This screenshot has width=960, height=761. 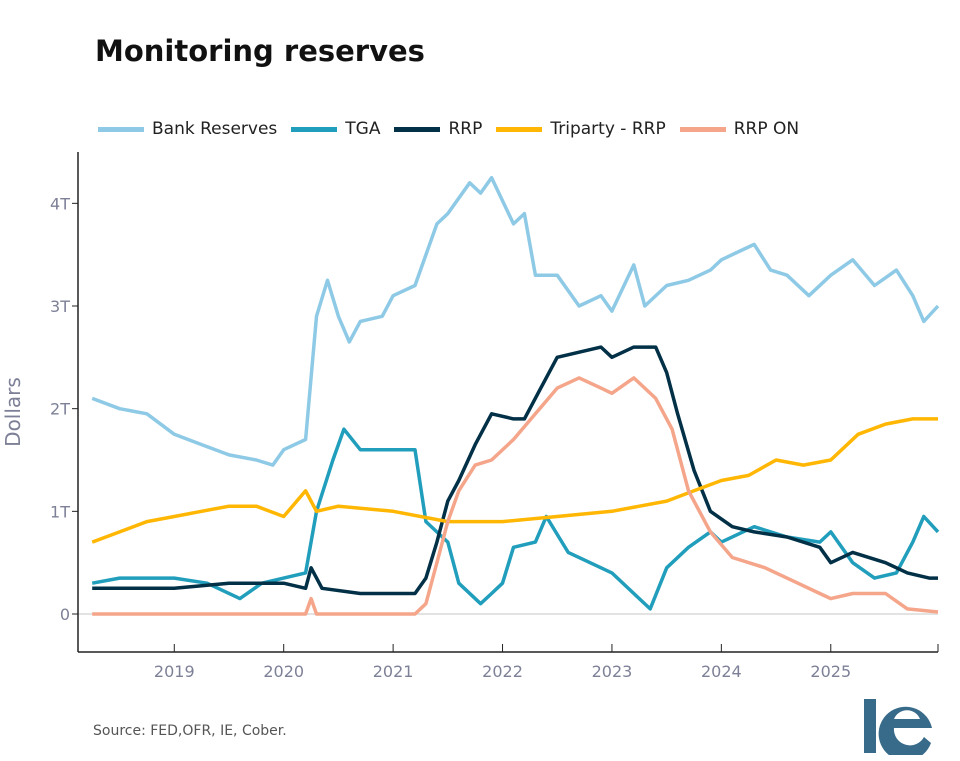 What do you see at coordinates (612, 671) in the screenshot?
I see `x-tick-label: 2023` at bounding box center [612, 671].